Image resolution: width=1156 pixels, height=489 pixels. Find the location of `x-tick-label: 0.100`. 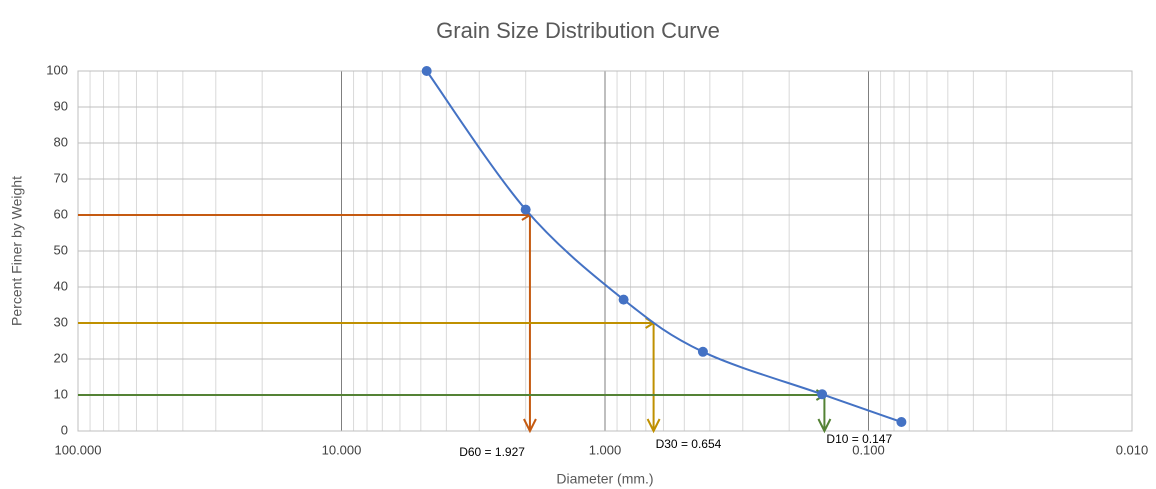

x-tick-label: 0.100 is located at coordinates (868, 449).